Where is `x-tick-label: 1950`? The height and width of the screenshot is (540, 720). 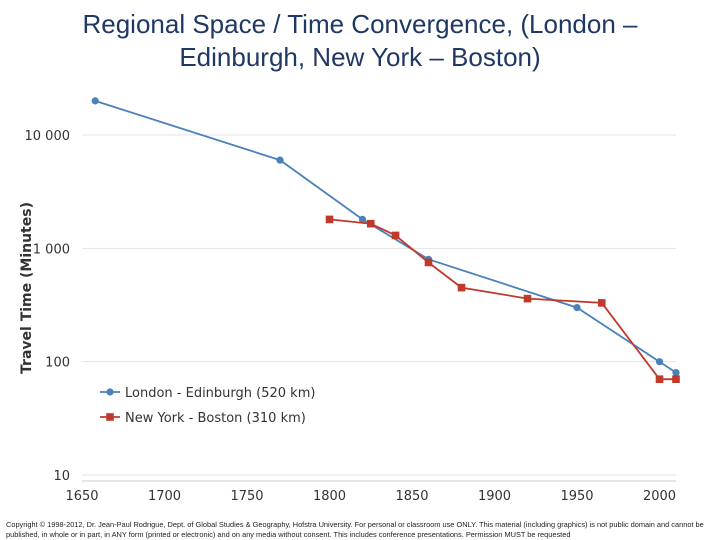
x-tick-label: 1950 is located at coordinates (576, 496).